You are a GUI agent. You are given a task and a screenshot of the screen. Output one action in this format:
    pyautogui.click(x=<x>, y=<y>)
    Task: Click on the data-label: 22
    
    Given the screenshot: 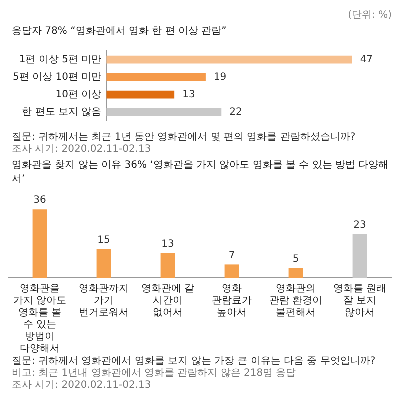 What is the action you would take?
    pyautogui.click(x=236, y=112)
    